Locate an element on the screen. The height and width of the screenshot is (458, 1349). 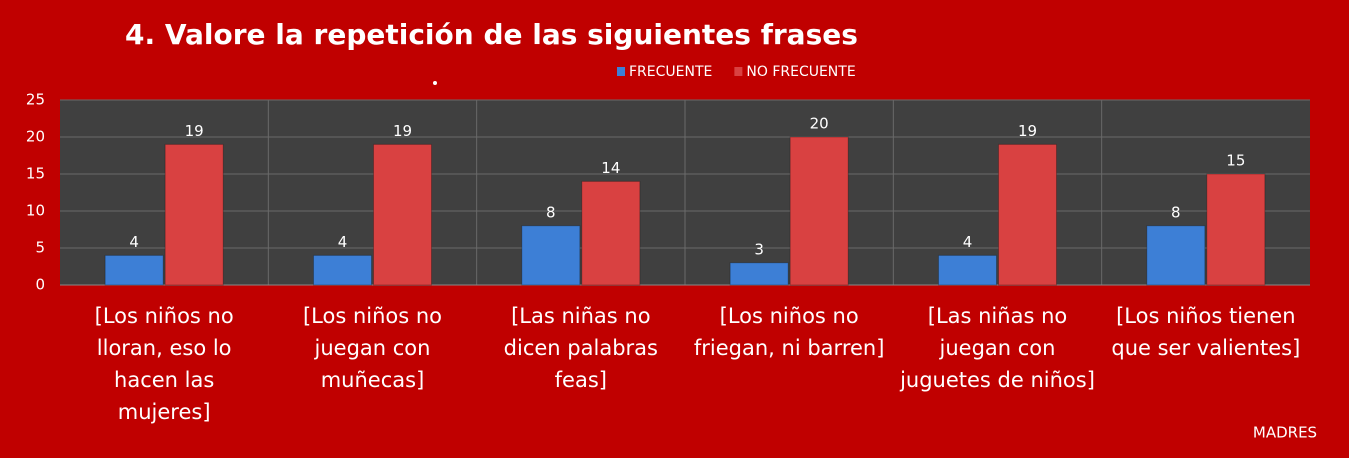
legend-label: FRECUENTE is located at coordinates (670, 72).